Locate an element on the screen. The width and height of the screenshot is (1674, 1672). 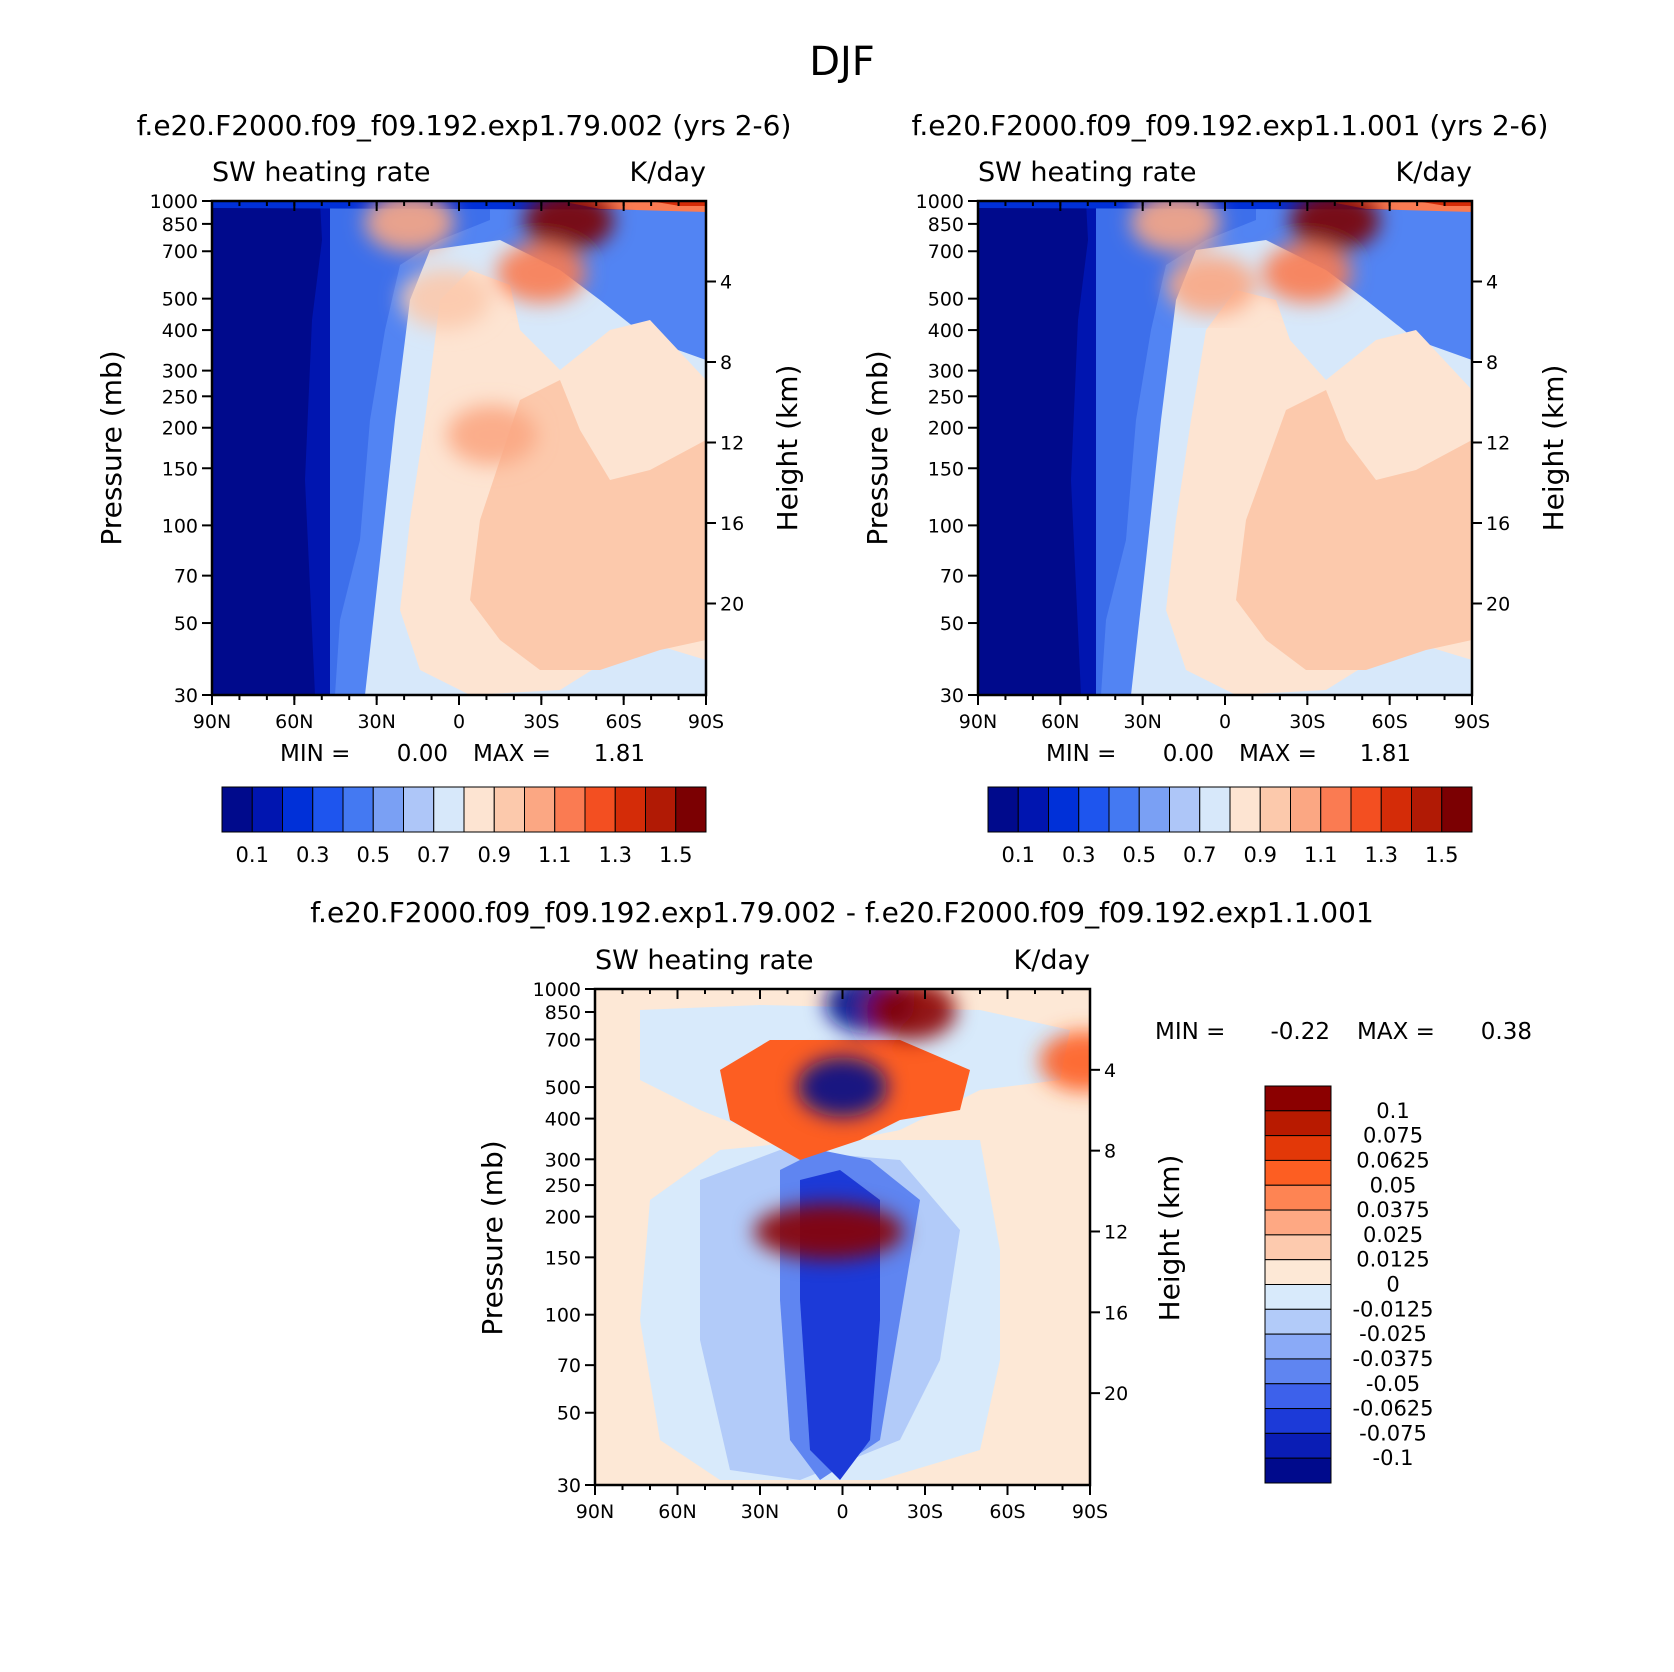
colorbar-label: 0.0375 is located at coordinates (1392, 1210).